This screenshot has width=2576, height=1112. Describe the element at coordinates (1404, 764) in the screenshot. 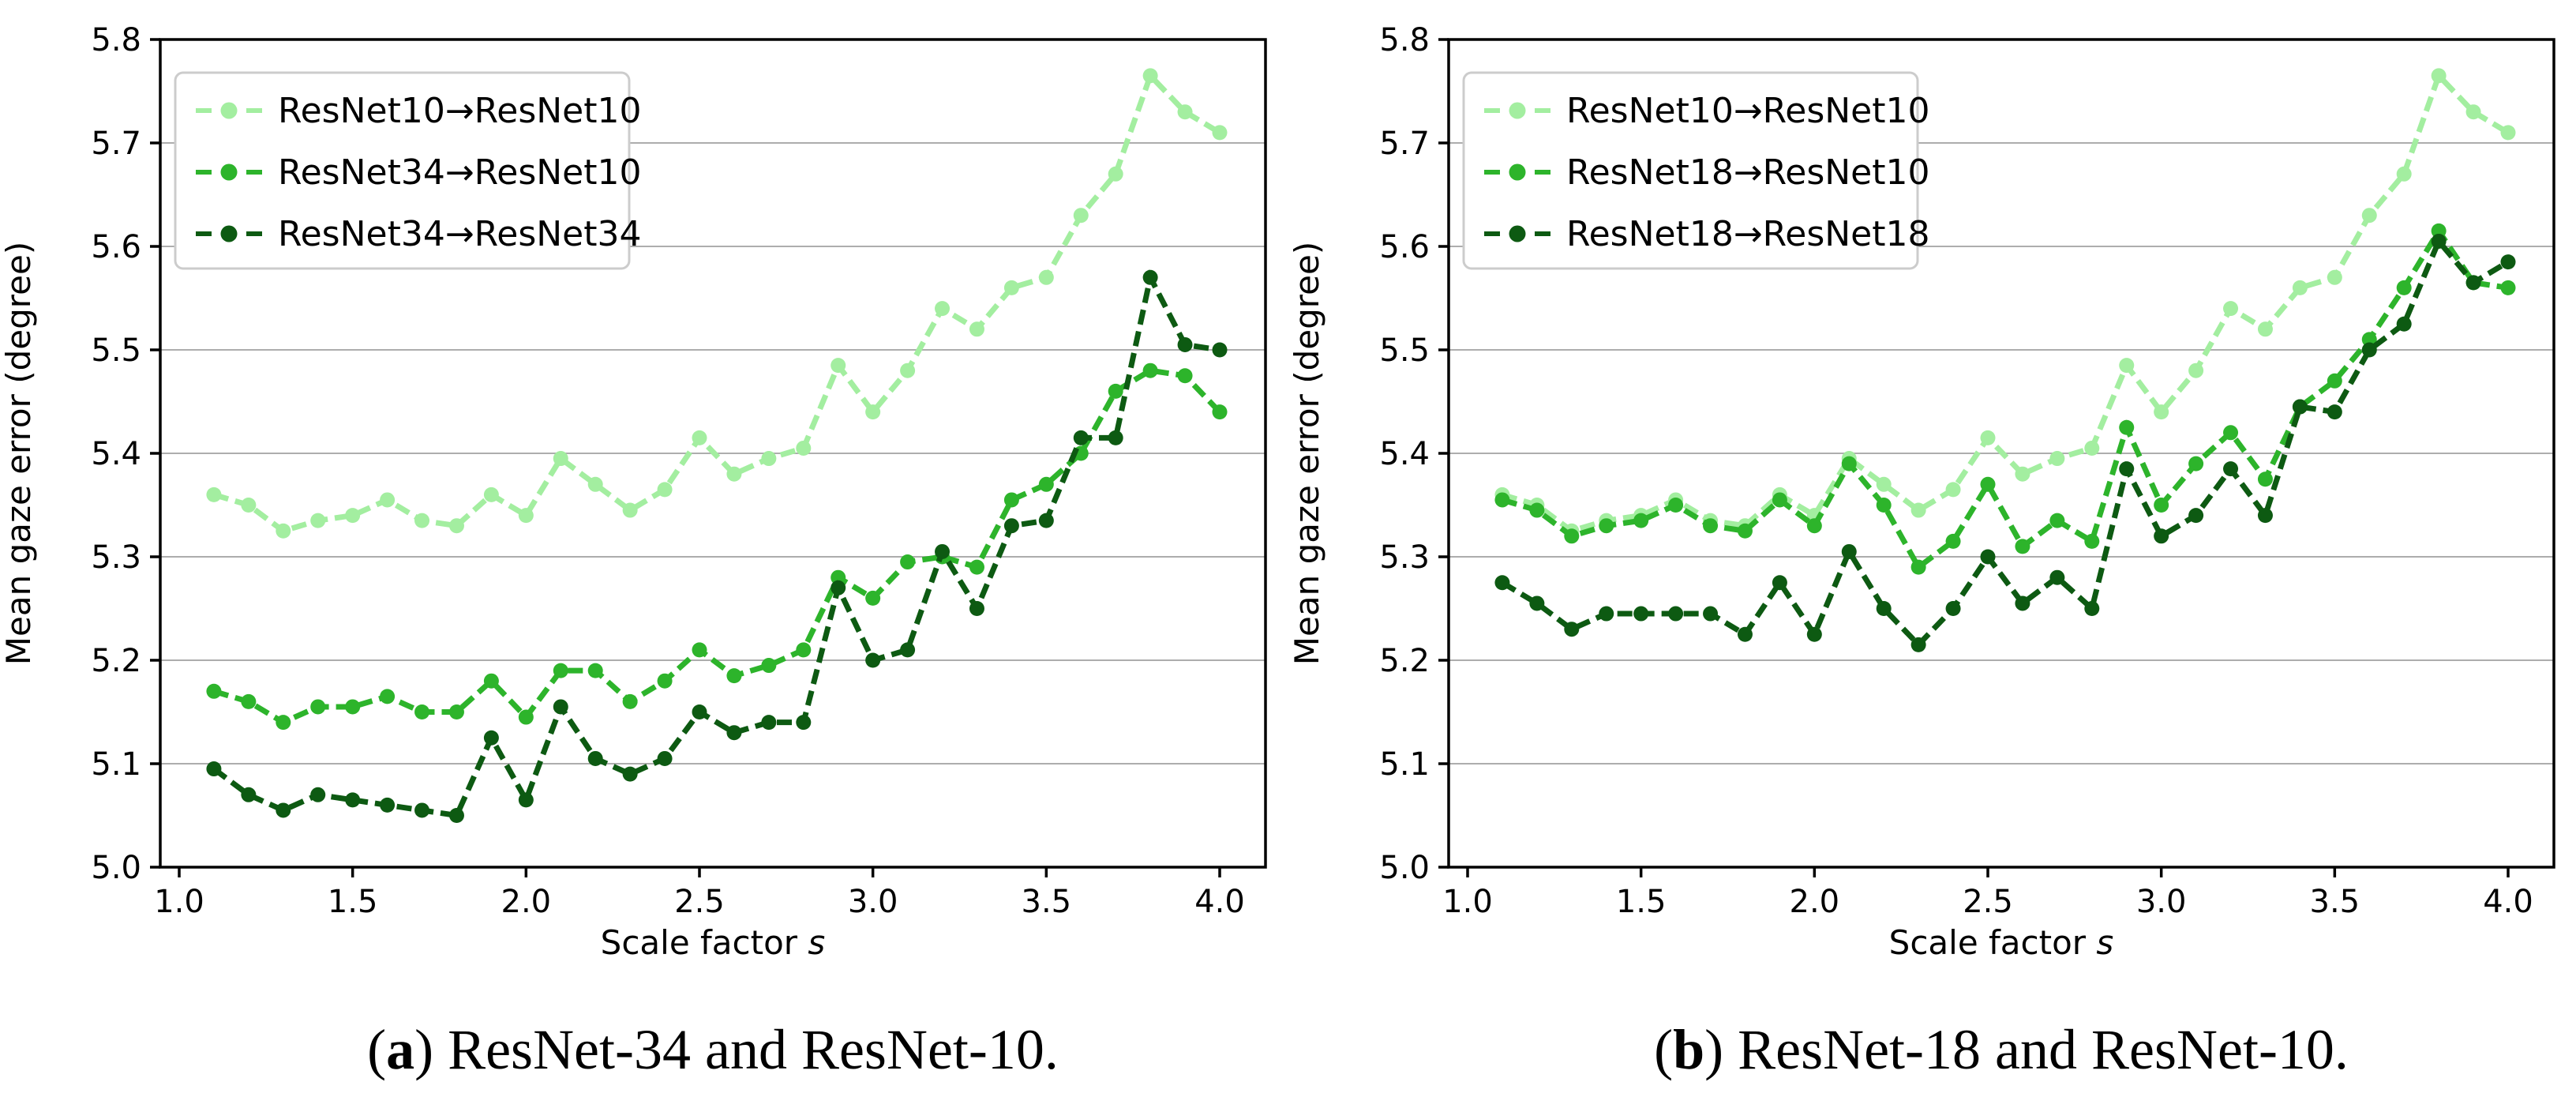

I see `y-tick-label: 5.1` at that location.